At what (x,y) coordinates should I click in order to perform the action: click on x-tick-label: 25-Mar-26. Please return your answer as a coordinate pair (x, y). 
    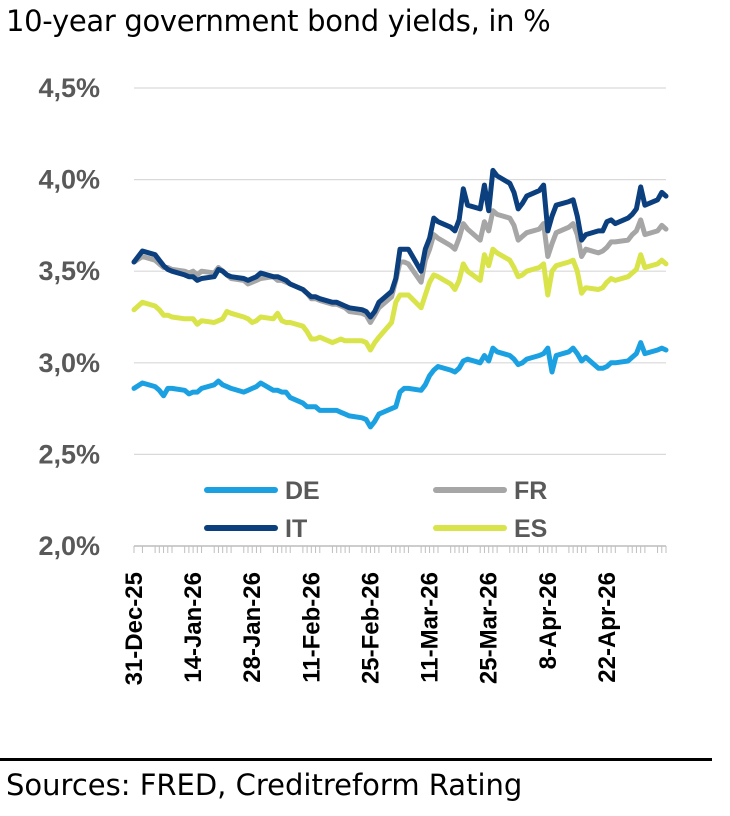
    Looking at the image, I should click on (489, 628).